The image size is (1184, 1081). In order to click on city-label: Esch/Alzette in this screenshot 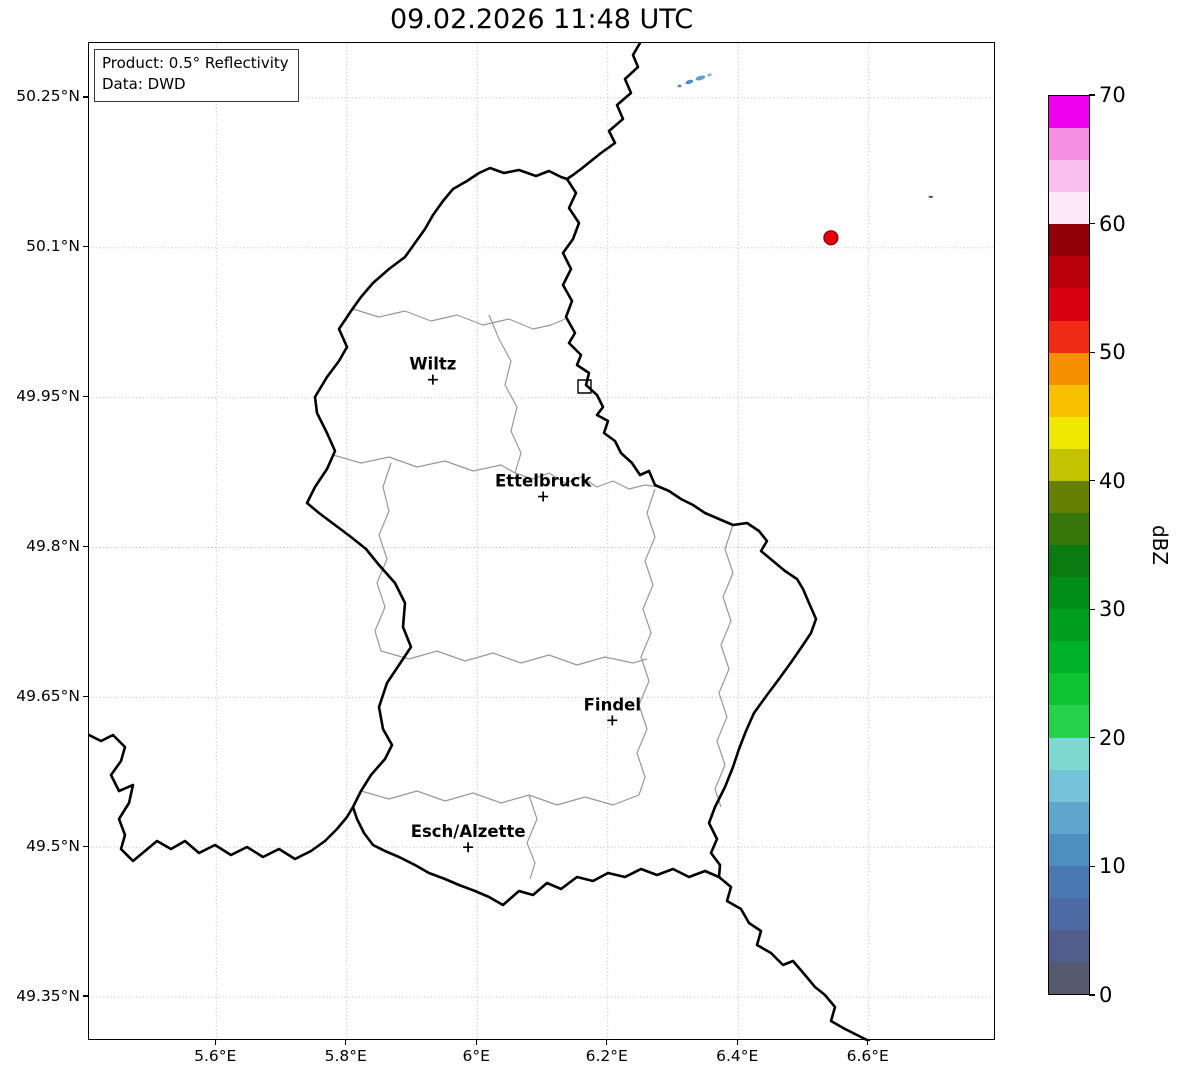, I will do `click(468, 831)`.